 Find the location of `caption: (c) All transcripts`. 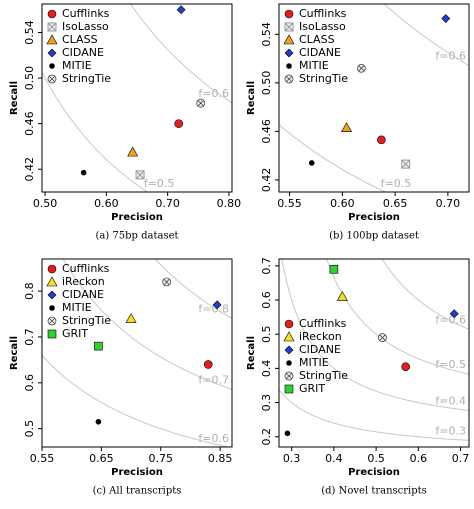

caption: (c) All transcripts is located at coordinates (137, 491).